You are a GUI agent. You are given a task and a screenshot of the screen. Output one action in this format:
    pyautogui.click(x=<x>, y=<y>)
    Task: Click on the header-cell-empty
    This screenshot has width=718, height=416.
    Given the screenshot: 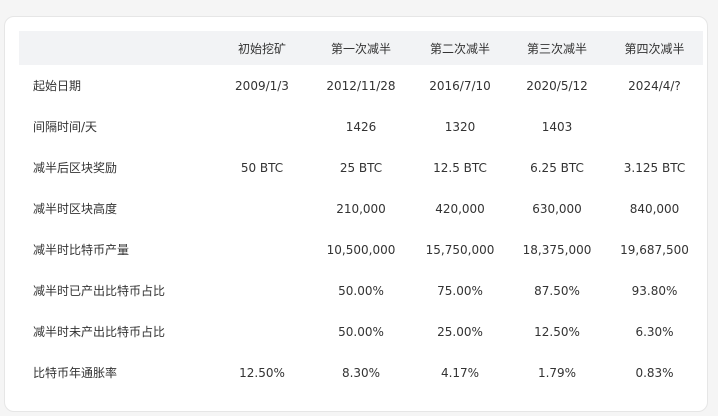 What is the action you would take?
    pyautogui.click(x=116, y=48)
    